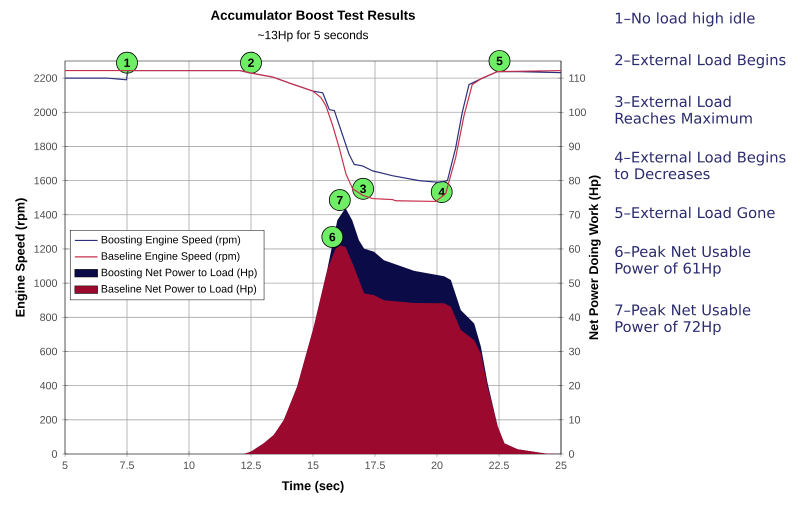 This screenshot has width=805, height=512. Describe the element at coordinates (179, 273) in the screenshot. I see `legend-label: Boosting Net Power to Load (Hp)` at that location.